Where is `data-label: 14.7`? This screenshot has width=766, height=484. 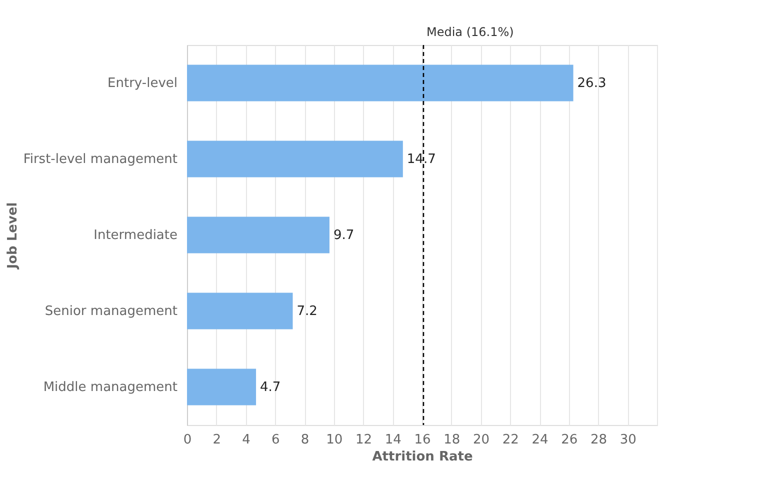 data-label: 14.7 is located at coordinates (421, 159).